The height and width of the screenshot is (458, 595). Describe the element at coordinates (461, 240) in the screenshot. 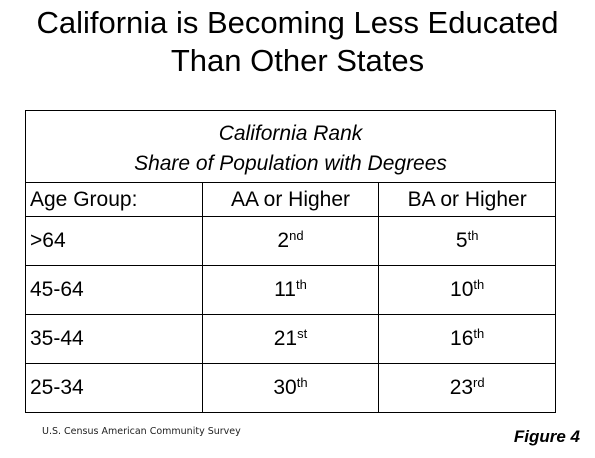

I see `ba-rank-value: 5` at that location.